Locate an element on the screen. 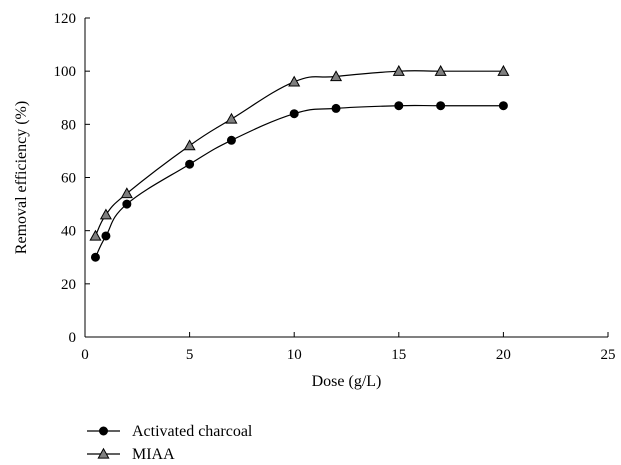 This screenshot has height=465, width=621. y-tick-label: 80 is located at coordinates (68, 125).